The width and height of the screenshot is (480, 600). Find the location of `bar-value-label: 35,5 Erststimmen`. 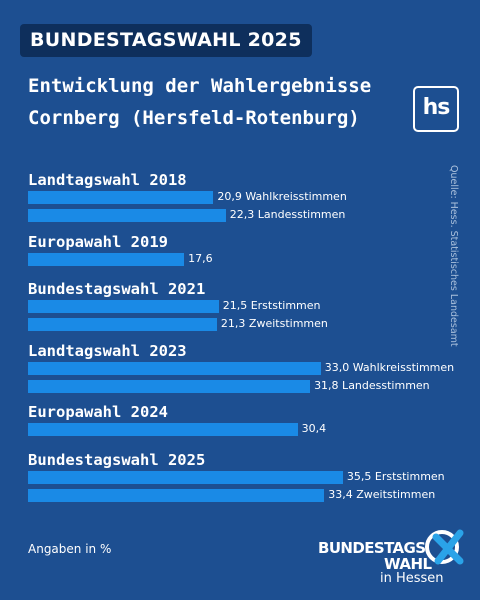

bar-value-label: 35,5 Erststimmen is located at coordinates (396, 477).